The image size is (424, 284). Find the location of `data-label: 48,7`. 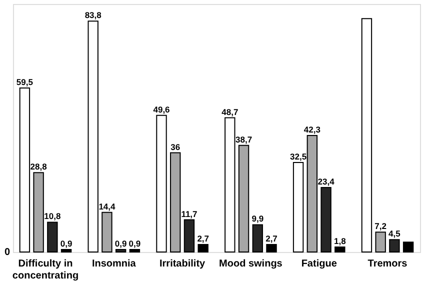

data-label: 48,7 is located at coordinates (230, 111).